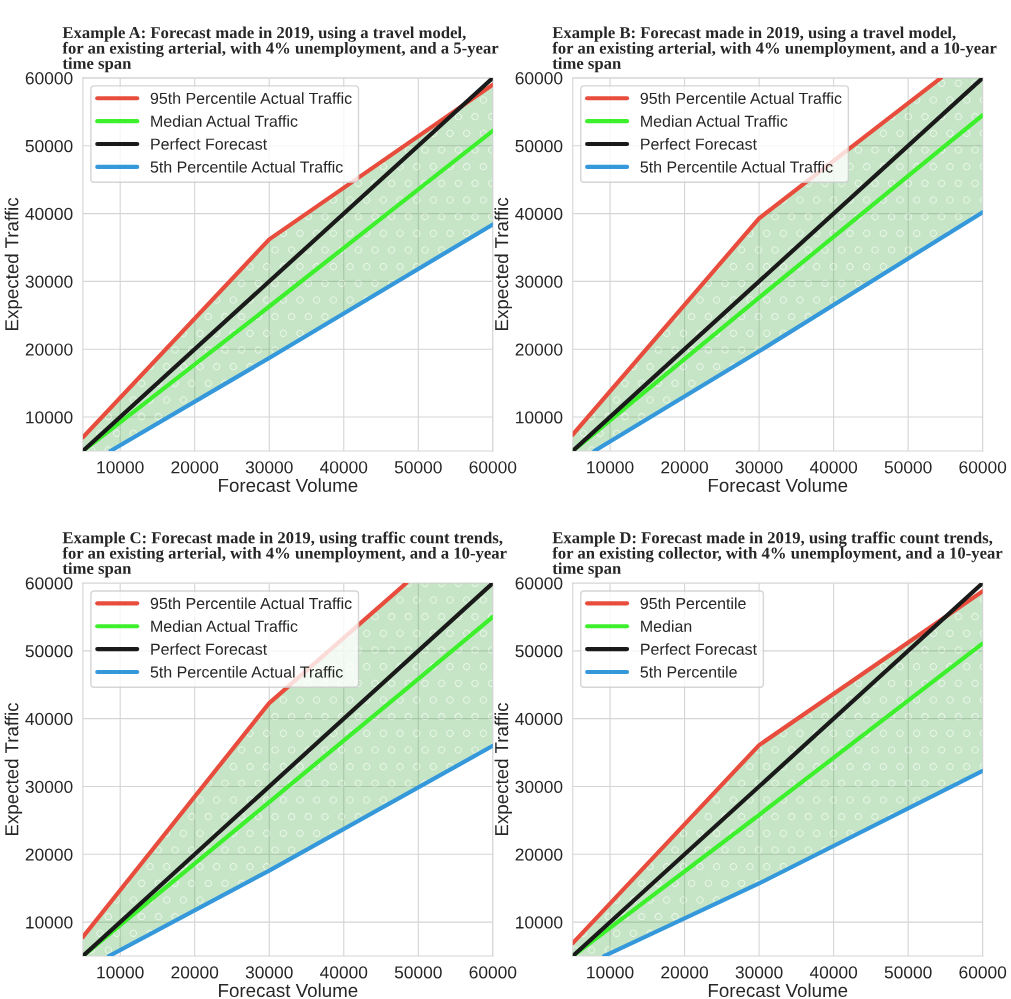 The image size is (1011, 999). What do you see at coordinates (688, 672) in the screenshot?
I see `legend-label: 5th Percentile` at bounding box center [688, 672].